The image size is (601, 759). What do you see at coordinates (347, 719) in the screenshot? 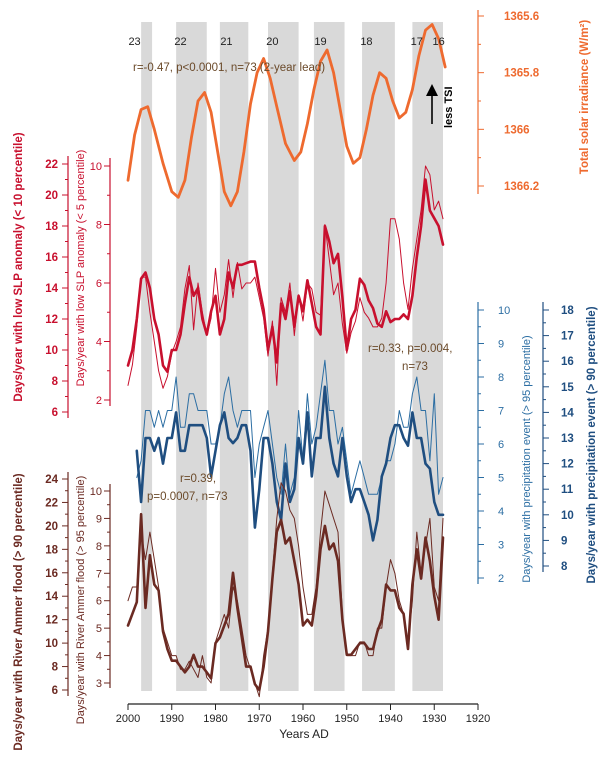
I see `x-tick-label: 1950` at bounding box center [347, 719].